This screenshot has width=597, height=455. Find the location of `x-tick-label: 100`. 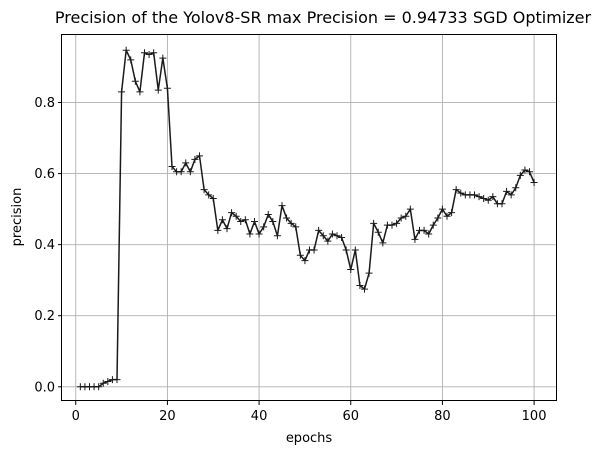

x-tick-label: 100 is located at coordinates (534, 416).